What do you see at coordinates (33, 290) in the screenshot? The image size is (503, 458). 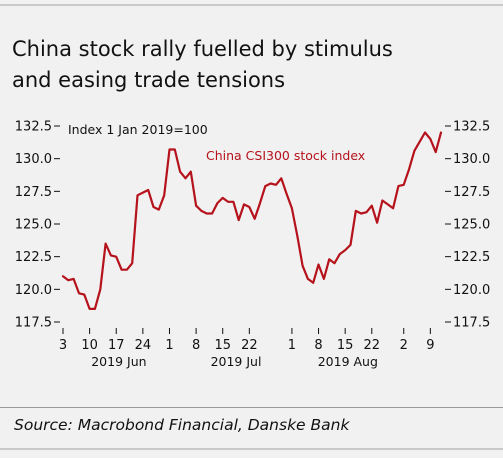 I see `left-y-tick-label: 120.0` at bounding box center [33, 290].